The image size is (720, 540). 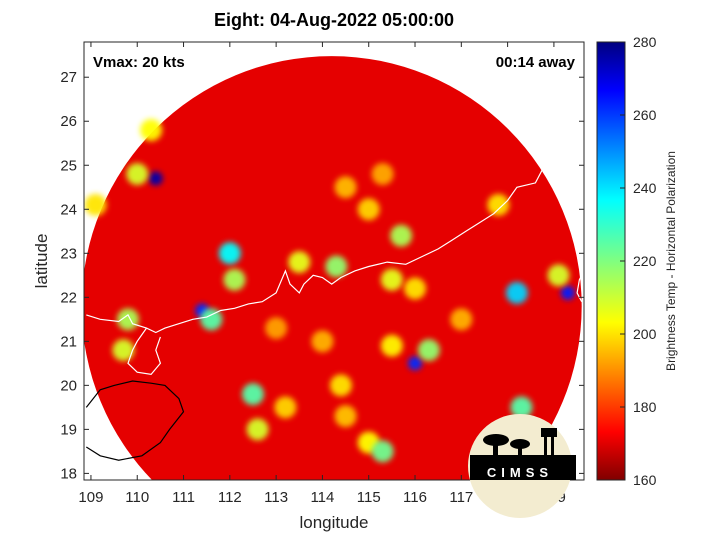 I want to click on y-tick-label: 23, so click(x=68, y=253).